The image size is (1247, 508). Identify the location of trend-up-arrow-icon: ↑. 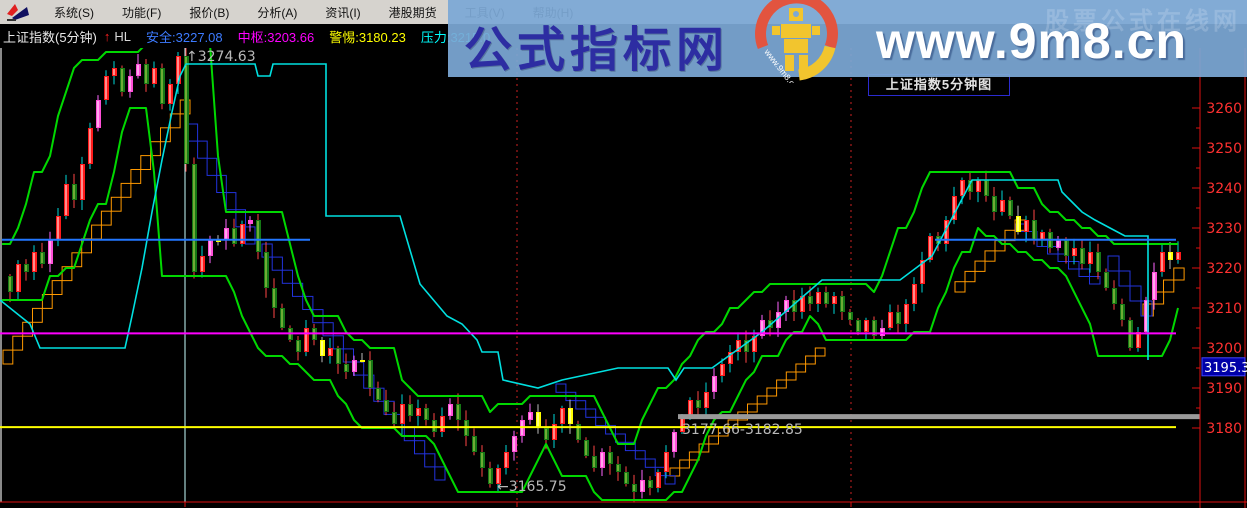
(107, 36).